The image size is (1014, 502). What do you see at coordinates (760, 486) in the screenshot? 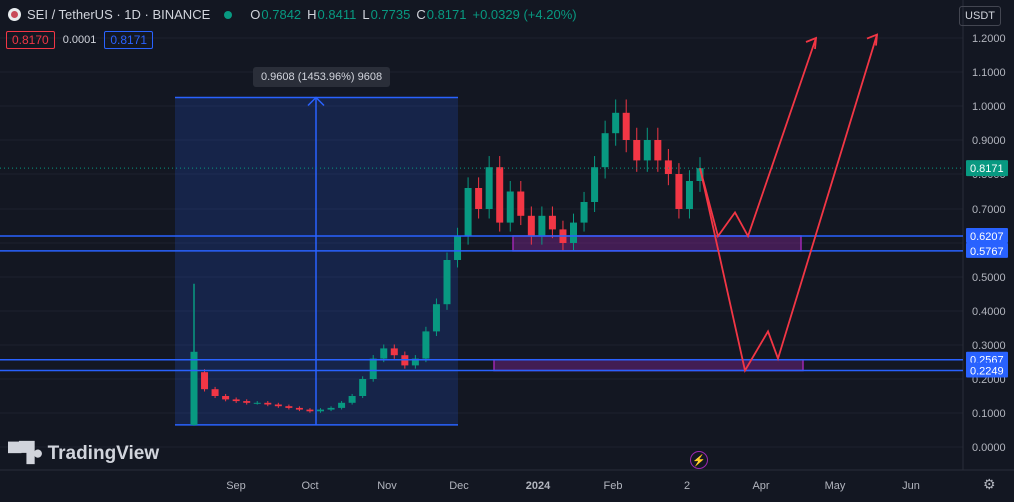
I see `x-tick-label: Apr` at bounding box center [760, 486].